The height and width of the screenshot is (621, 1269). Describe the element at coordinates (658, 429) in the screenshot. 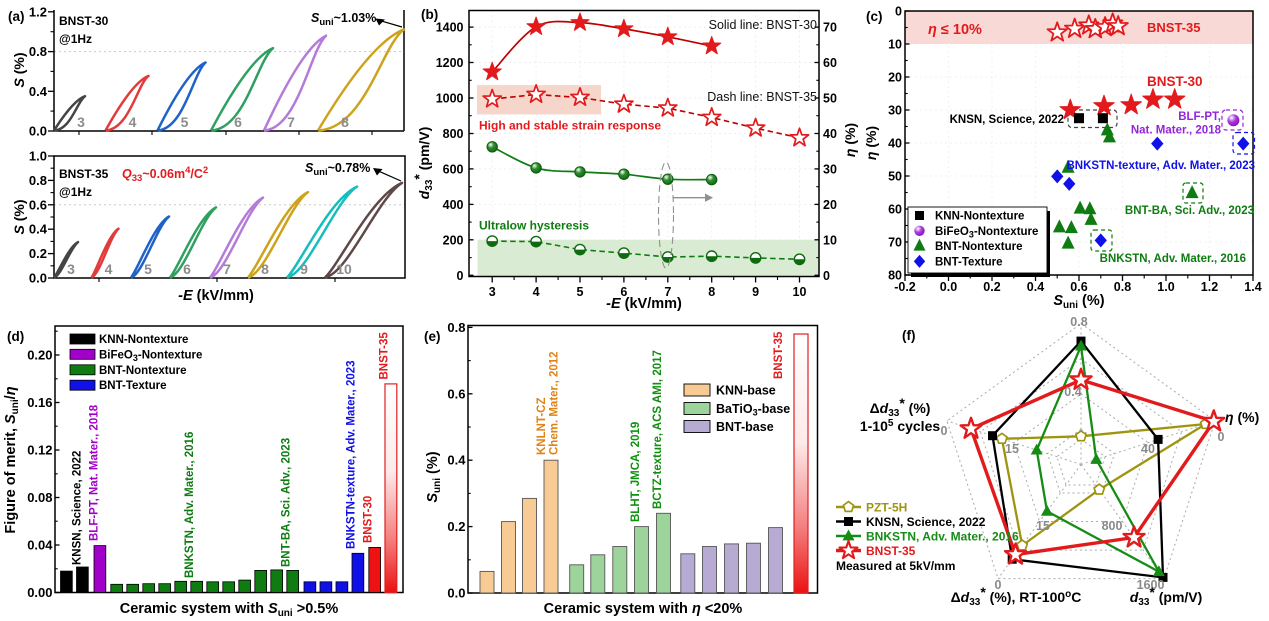

I see `svg-text: BCTZ-texture, ACS AMI, 2017` at that location.